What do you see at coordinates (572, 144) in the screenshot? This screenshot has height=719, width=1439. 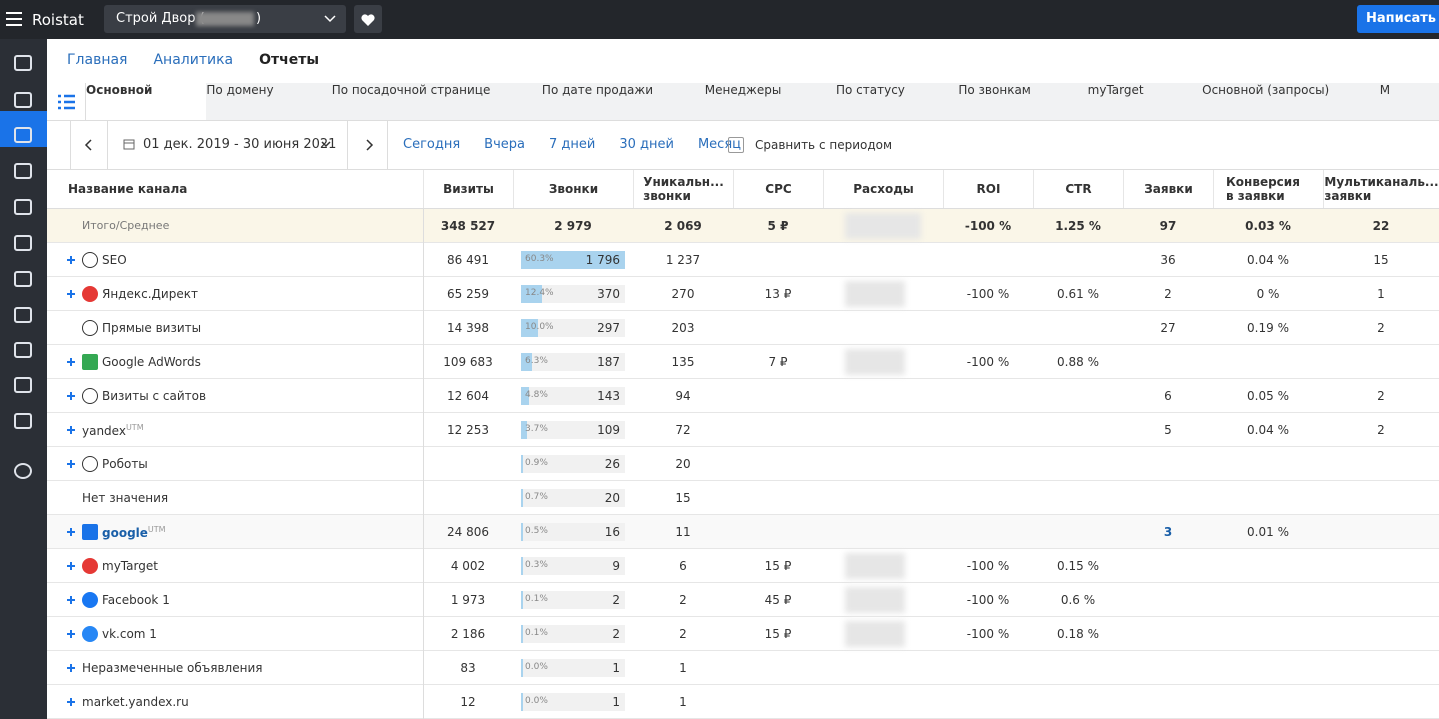 I see `quick-range: 7 дней` at bounding box center [572, 144].